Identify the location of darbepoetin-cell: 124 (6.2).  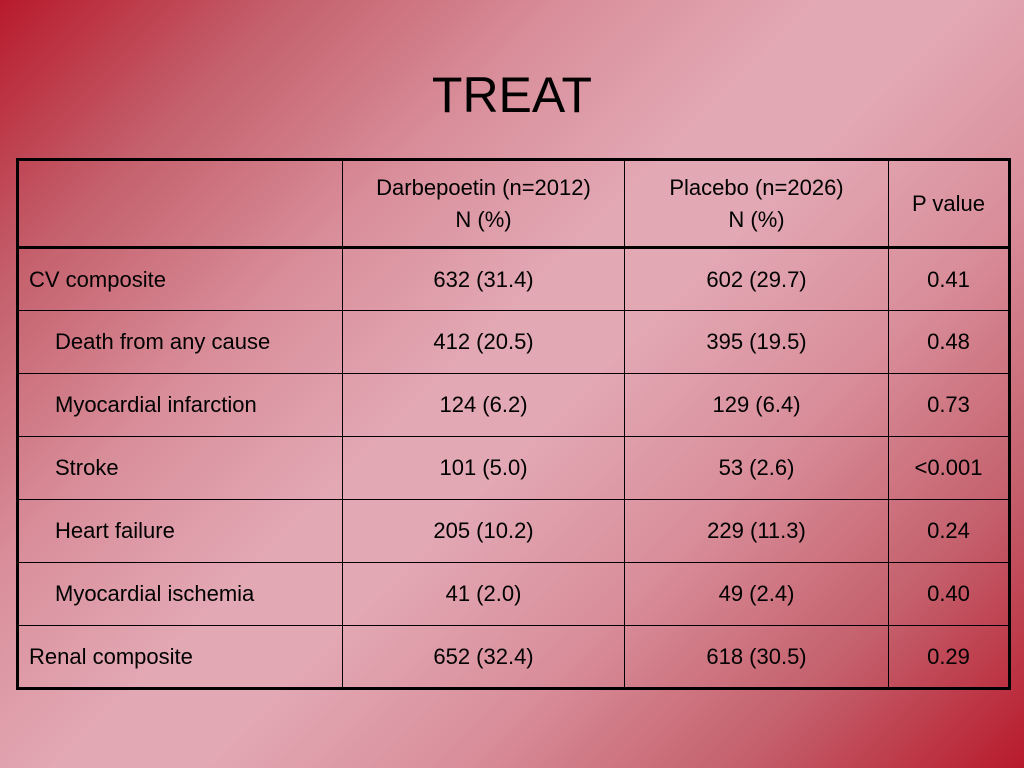
(483, 405).